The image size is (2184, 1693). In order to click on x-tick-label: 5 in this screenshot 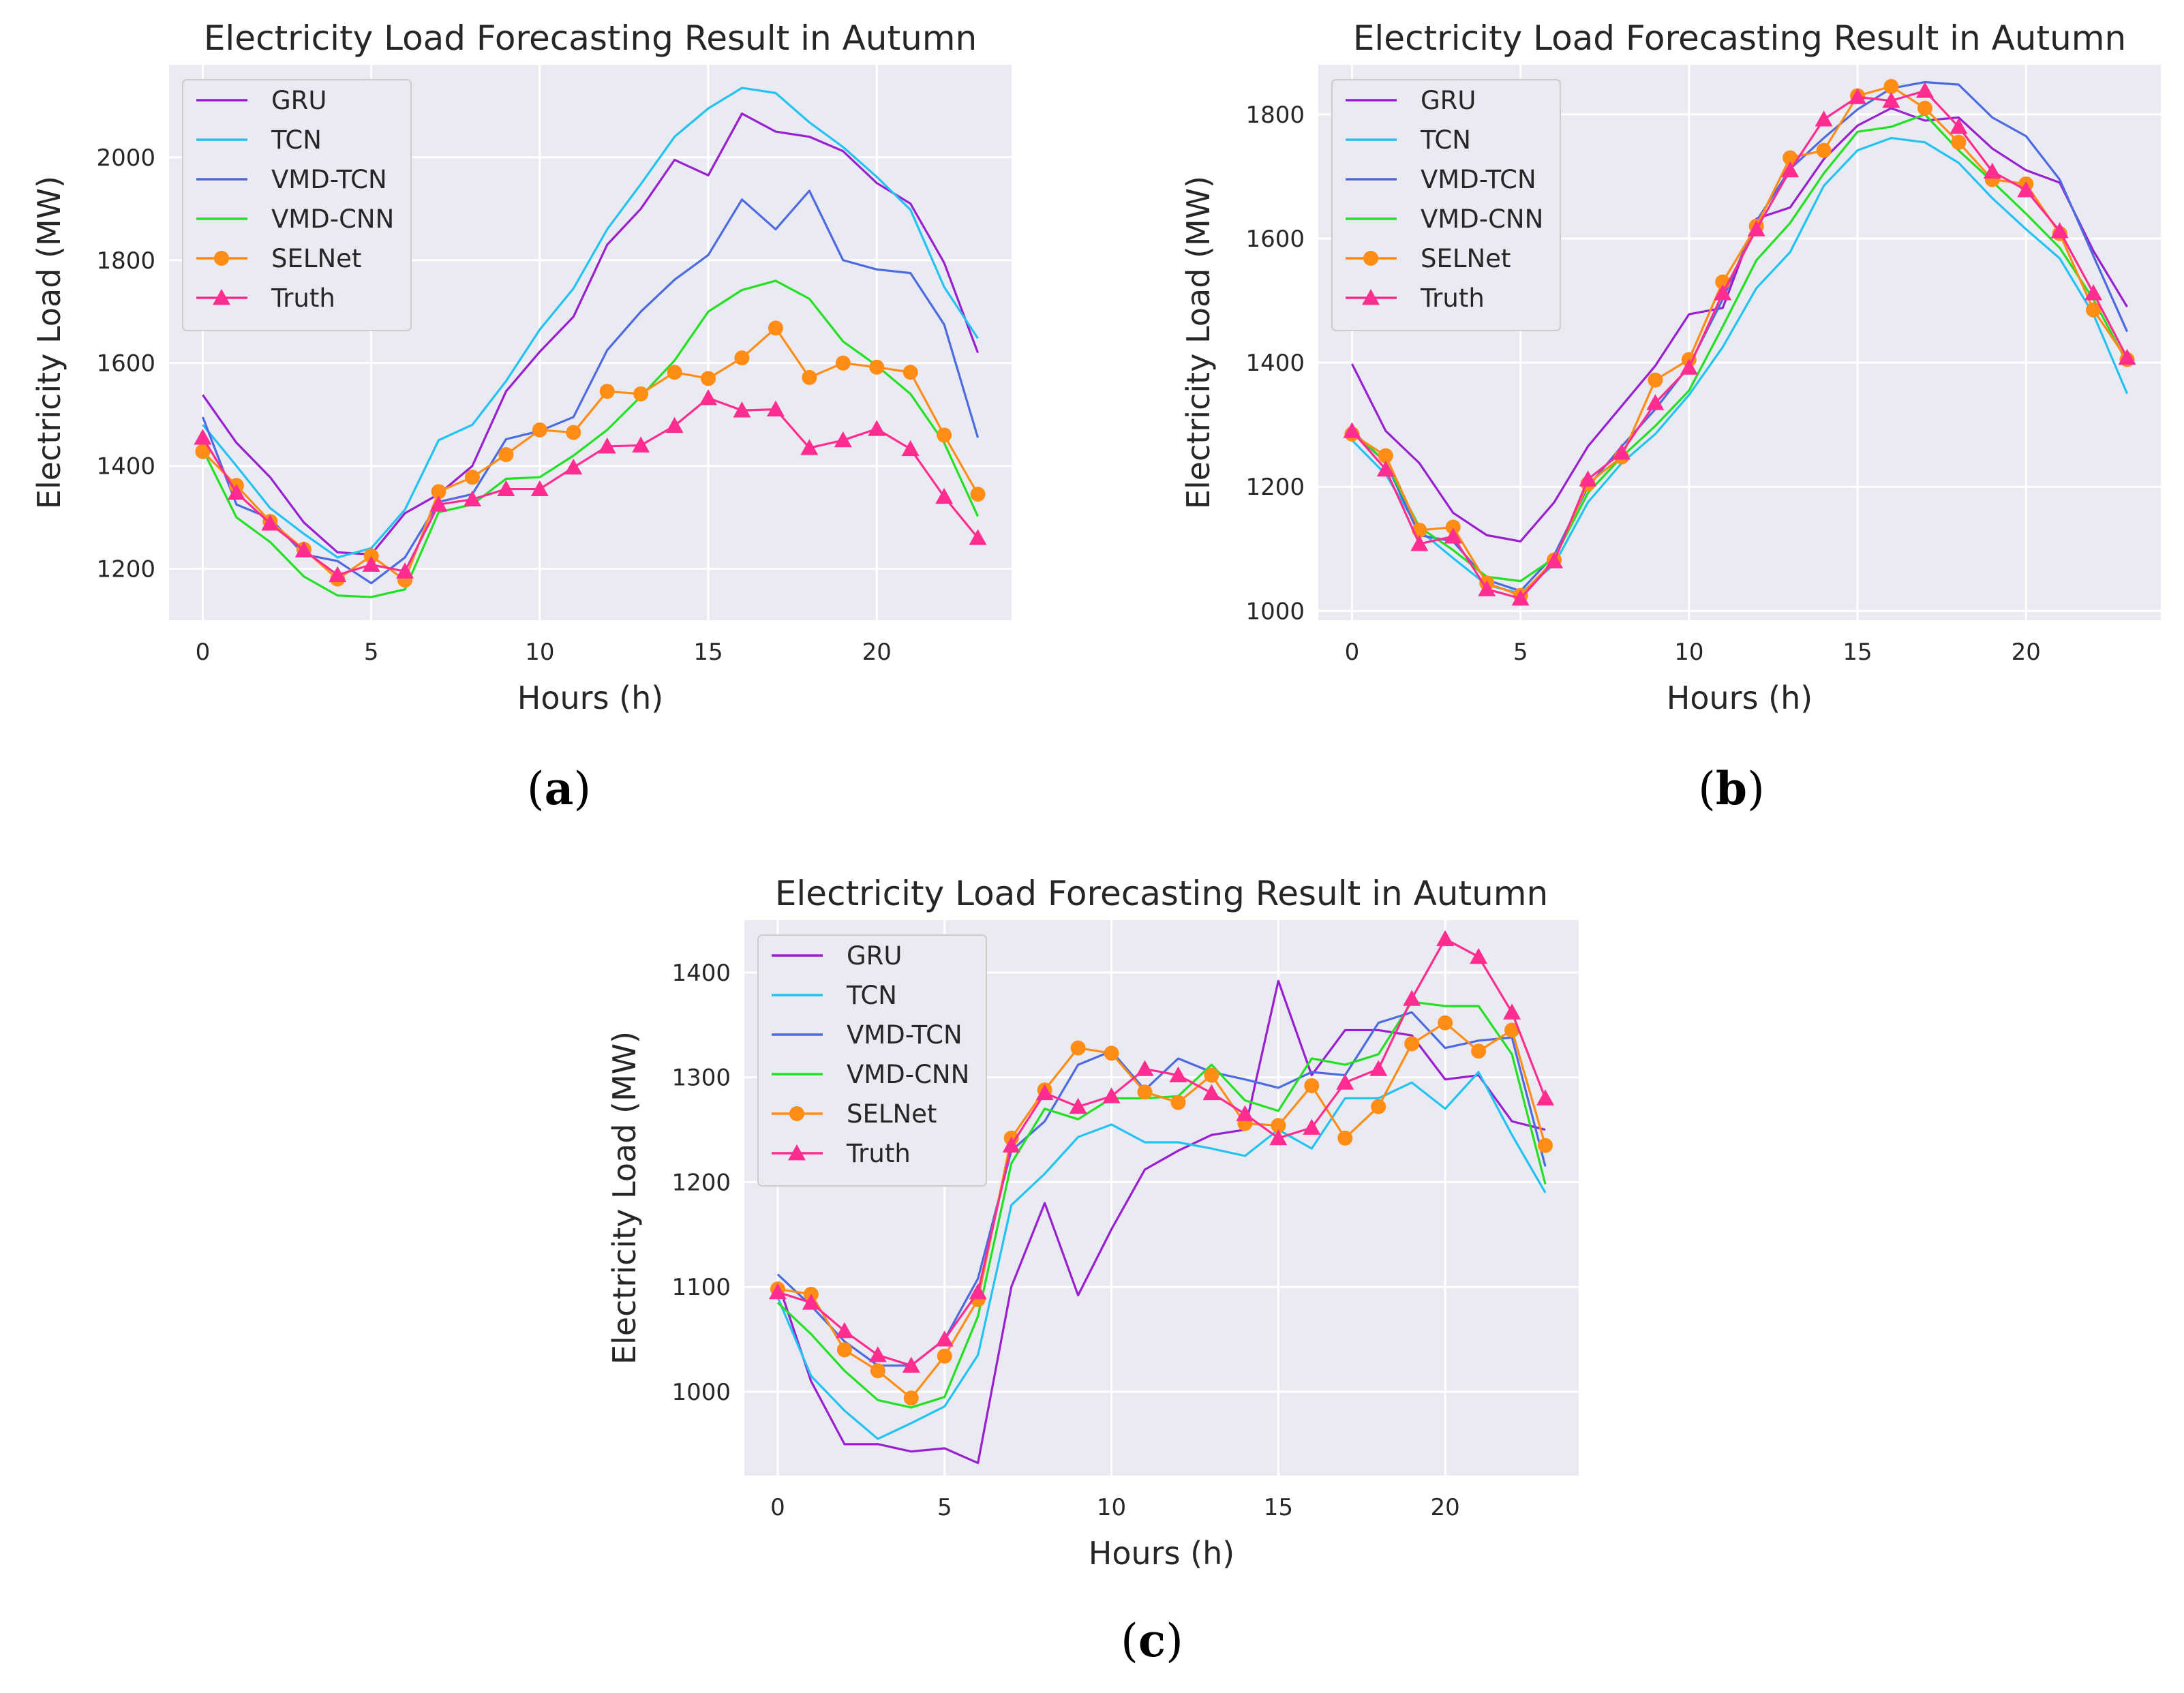, I will do `click(371, 653)`.